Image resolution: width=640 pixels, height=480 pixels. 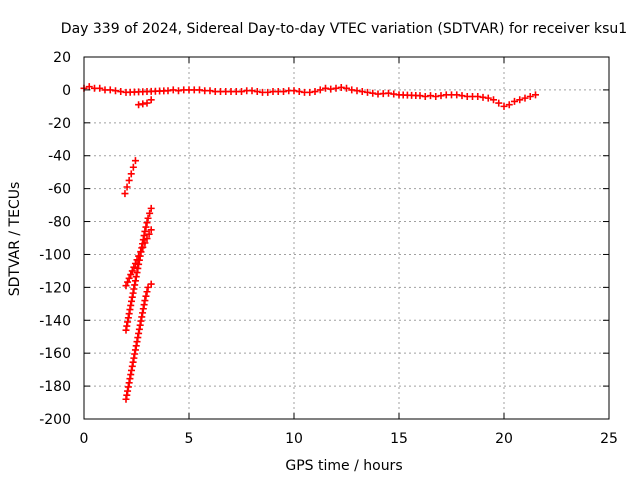 What do you see at coordinates (399, 439) in the screenshot?
I see `x-tick-label: 15` at bounding box center [399, 439].